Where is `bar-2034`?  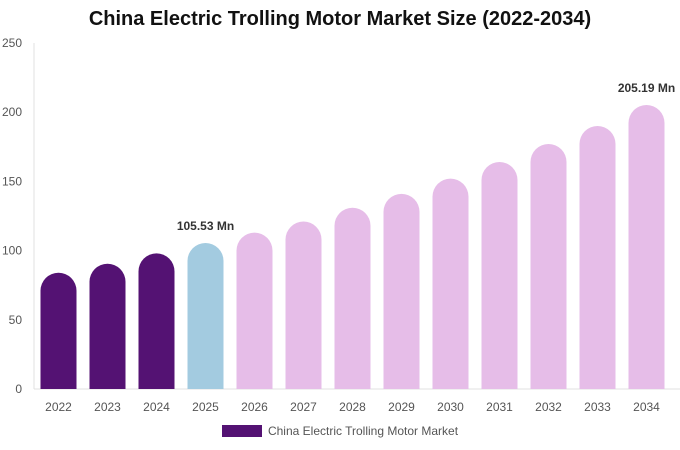
bar-2034 is located at coordinates (646, 247).